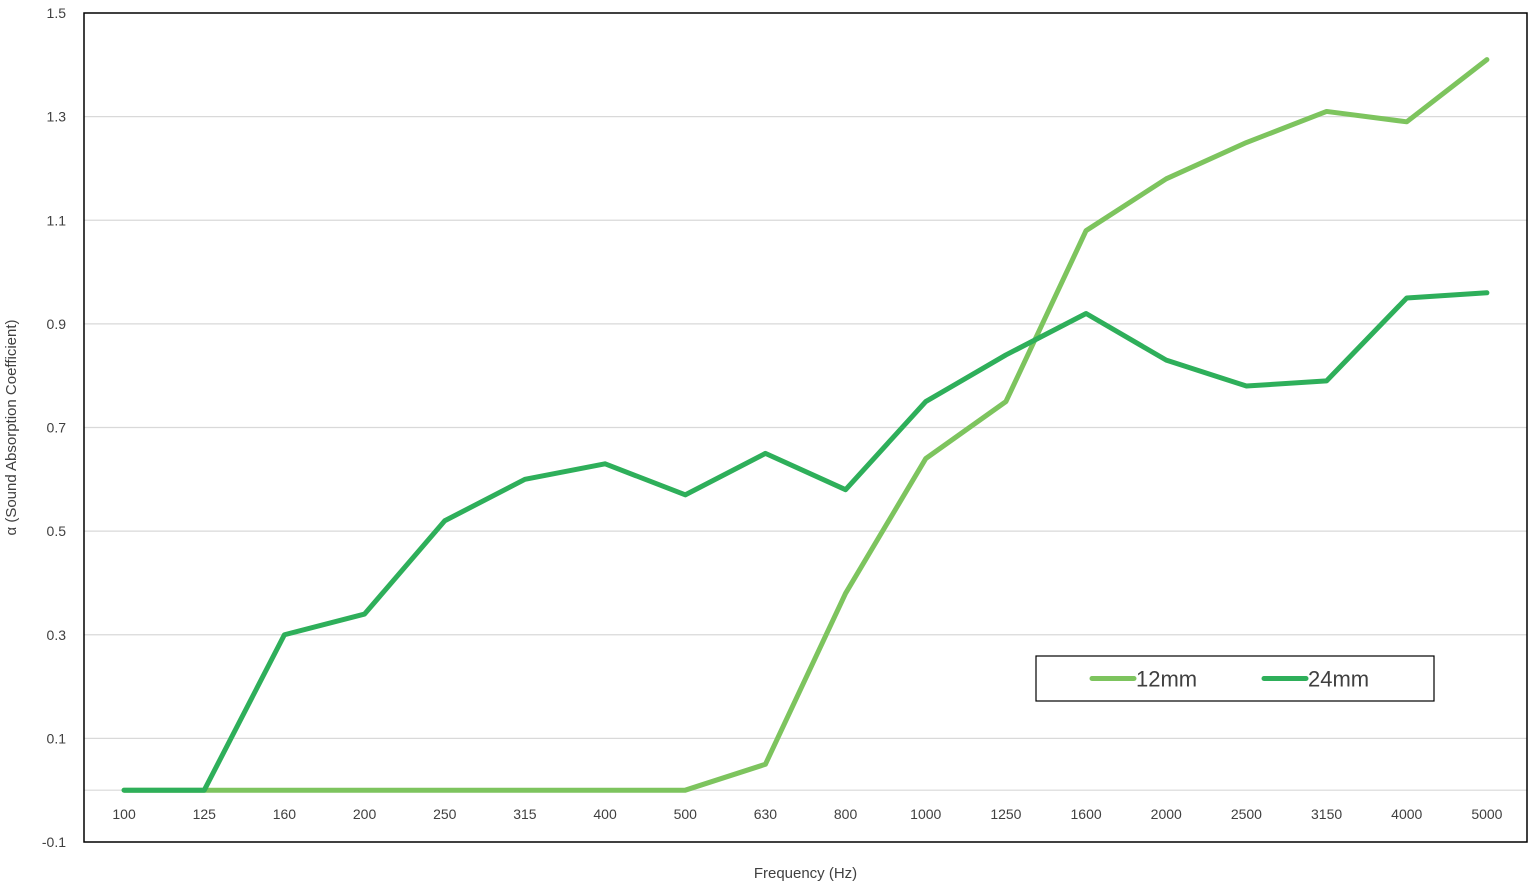  What do you see at coordinates (605, 814) in the screenshot?
I see `x-tick-label: 400` at bounding box center [605, 814].